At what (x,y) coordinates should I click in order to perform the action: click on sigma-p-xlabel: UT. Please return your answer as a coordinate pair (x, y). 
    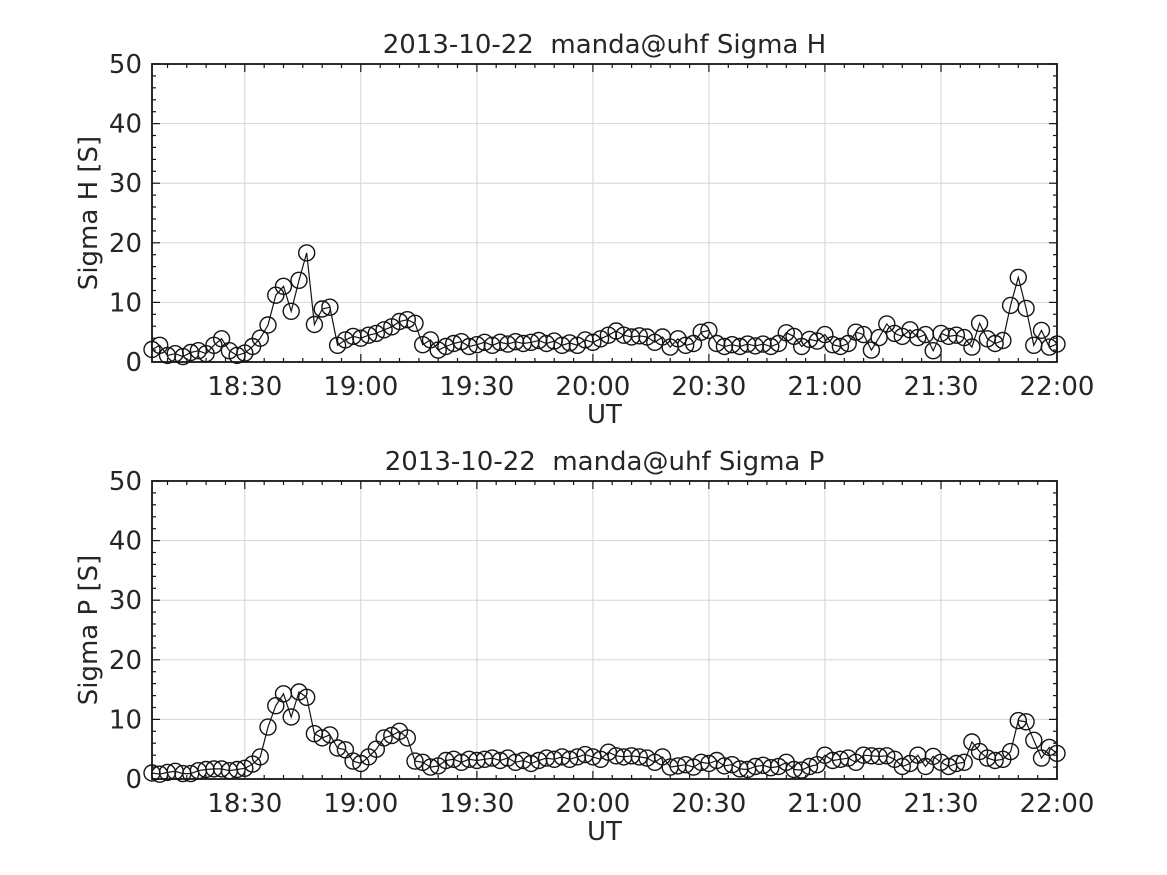
    Looking at the image, I should click on (604, 832).